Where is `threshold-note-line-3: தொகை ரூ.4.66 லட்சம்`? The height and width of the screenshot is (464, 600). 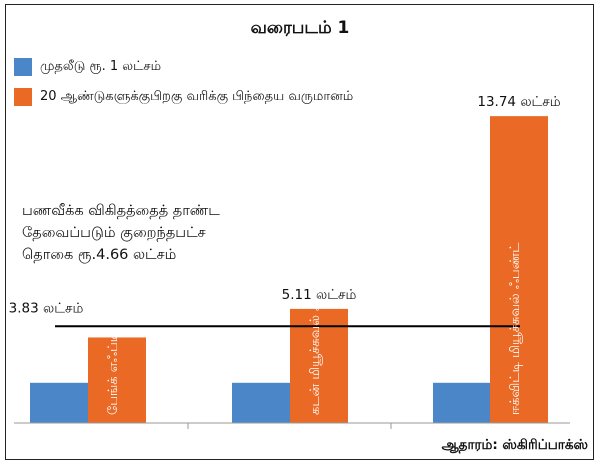
threshold-note-line-3: தொகை ரூ.4.66 லட்சம் is located at coordinates (99, 255).